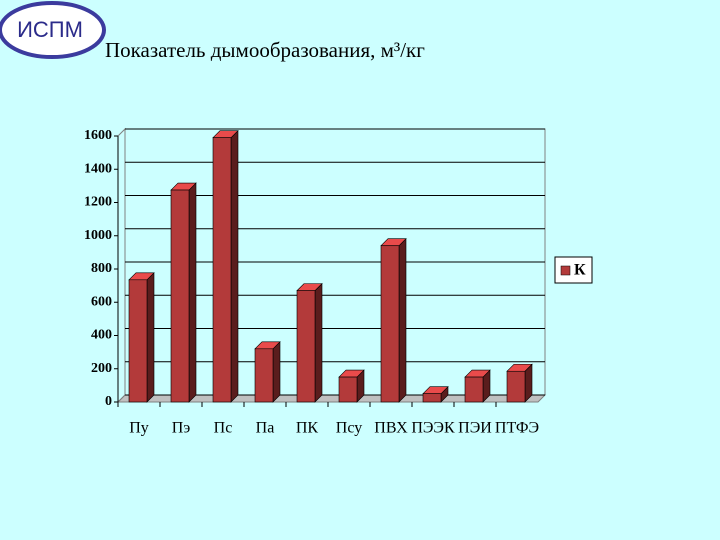 The width and height of the screenshot is (720, 540). What do you see at coordinates (223, 428) in the screenshot?
I see `x-tick-label: Пс` at bounding box center [223, 428].